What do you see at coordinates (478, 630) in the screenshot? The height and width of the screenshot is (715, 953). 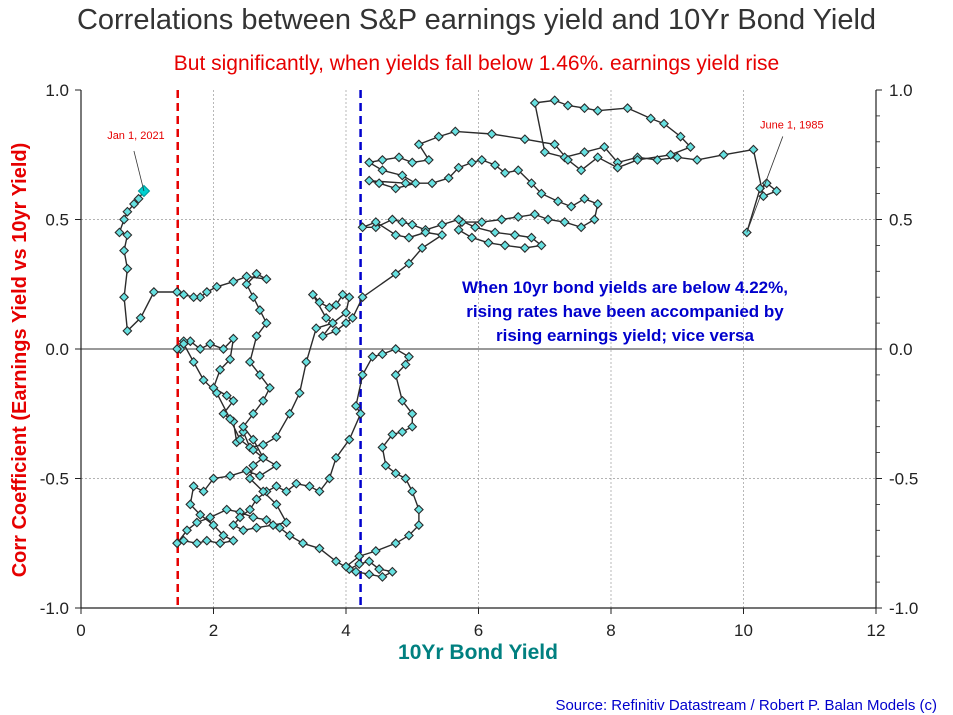 I see `x-tick-label: 6` at bounding box center [478, 630].